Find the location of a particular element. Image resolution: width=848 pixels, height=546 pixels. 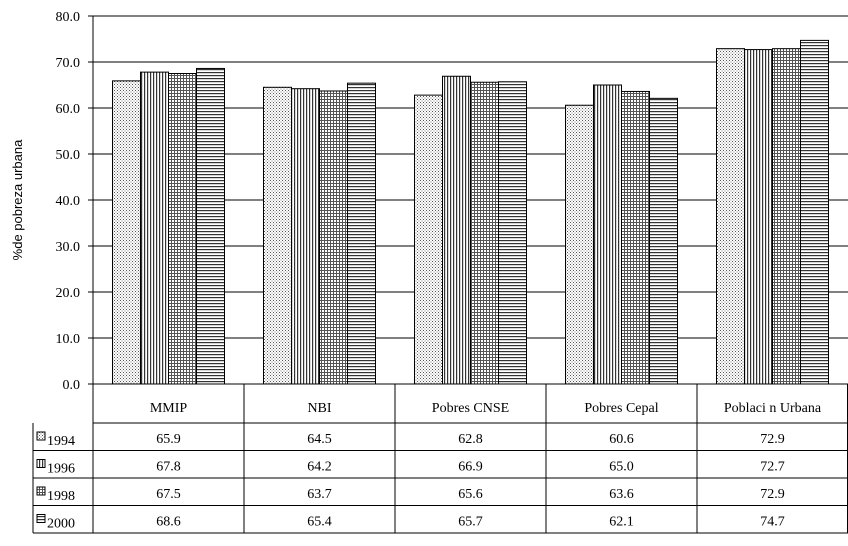

data-label: 74.7 is located at coordinates (772, 522).